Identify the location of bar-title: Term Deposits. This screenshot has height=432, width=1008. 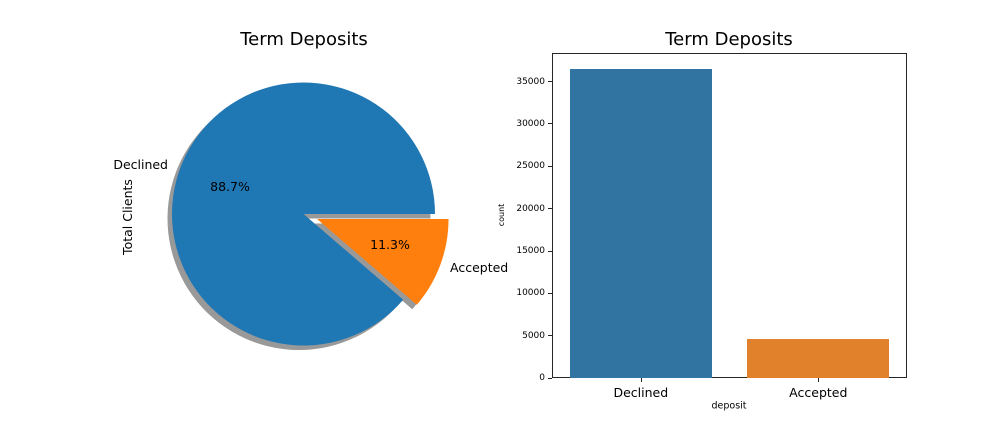
(729, 39).